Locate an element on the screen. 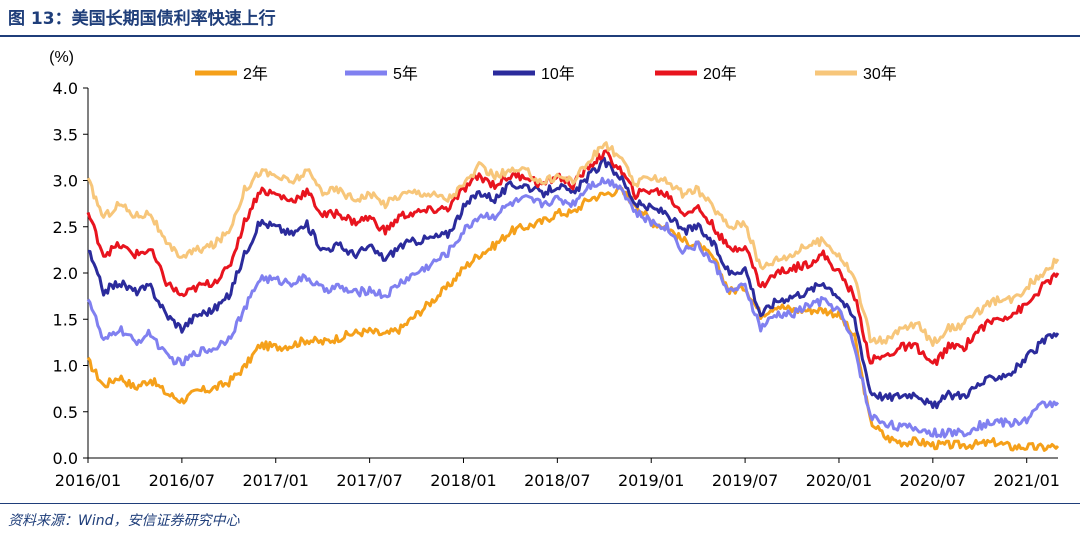 This screenshot has width=1080, height=537. x-tick-label: 2017/01 is located at coordinates (276, 480).